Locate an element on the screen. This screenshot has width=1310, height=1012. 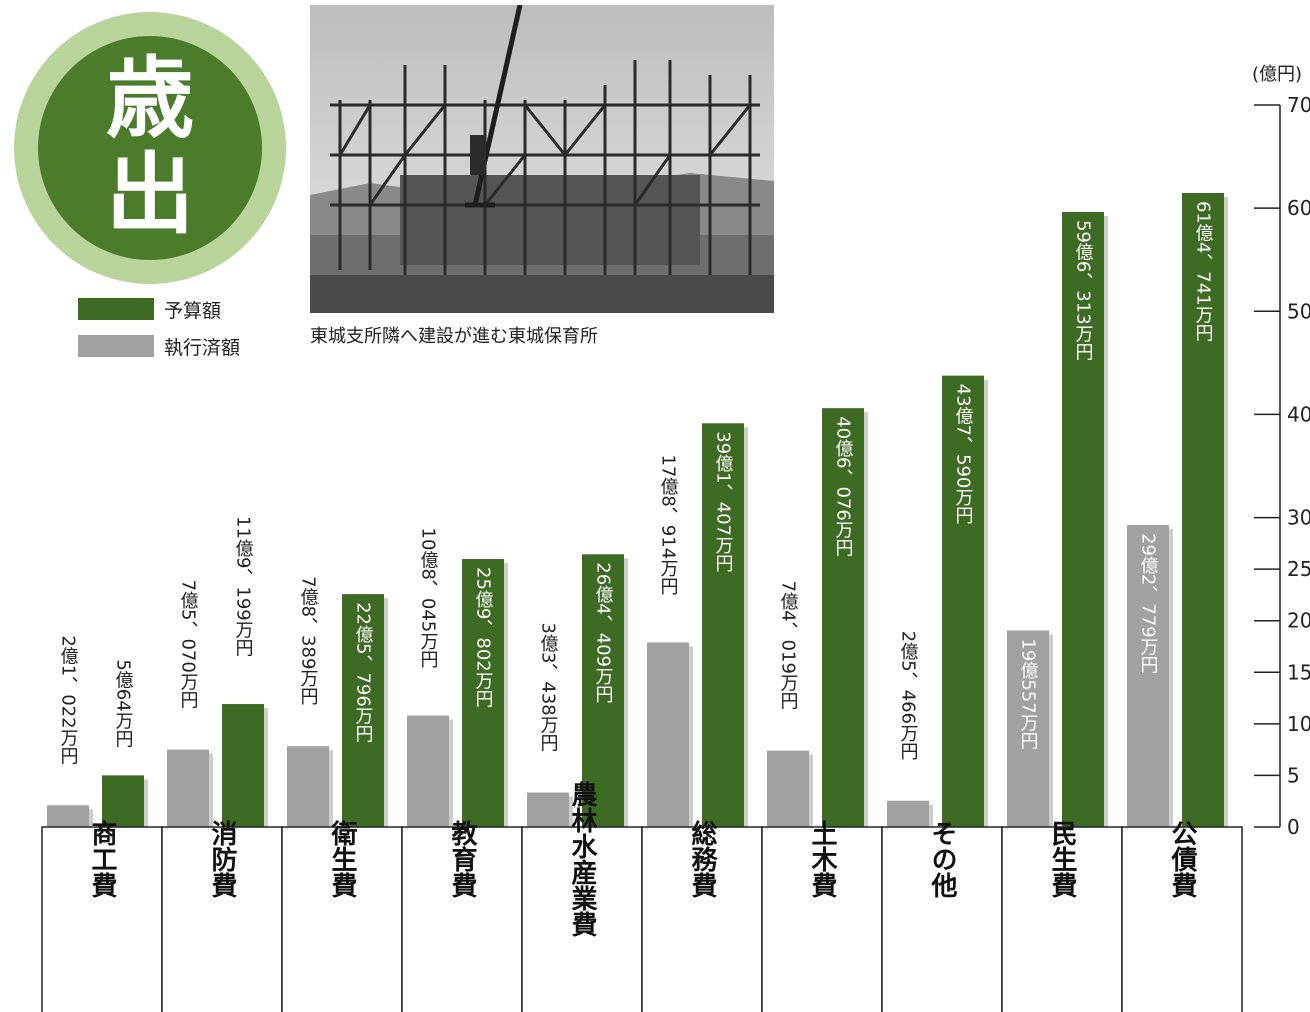
bar-value-label-executed: 29億2、779万円 is located at coordinates (1148, 604).